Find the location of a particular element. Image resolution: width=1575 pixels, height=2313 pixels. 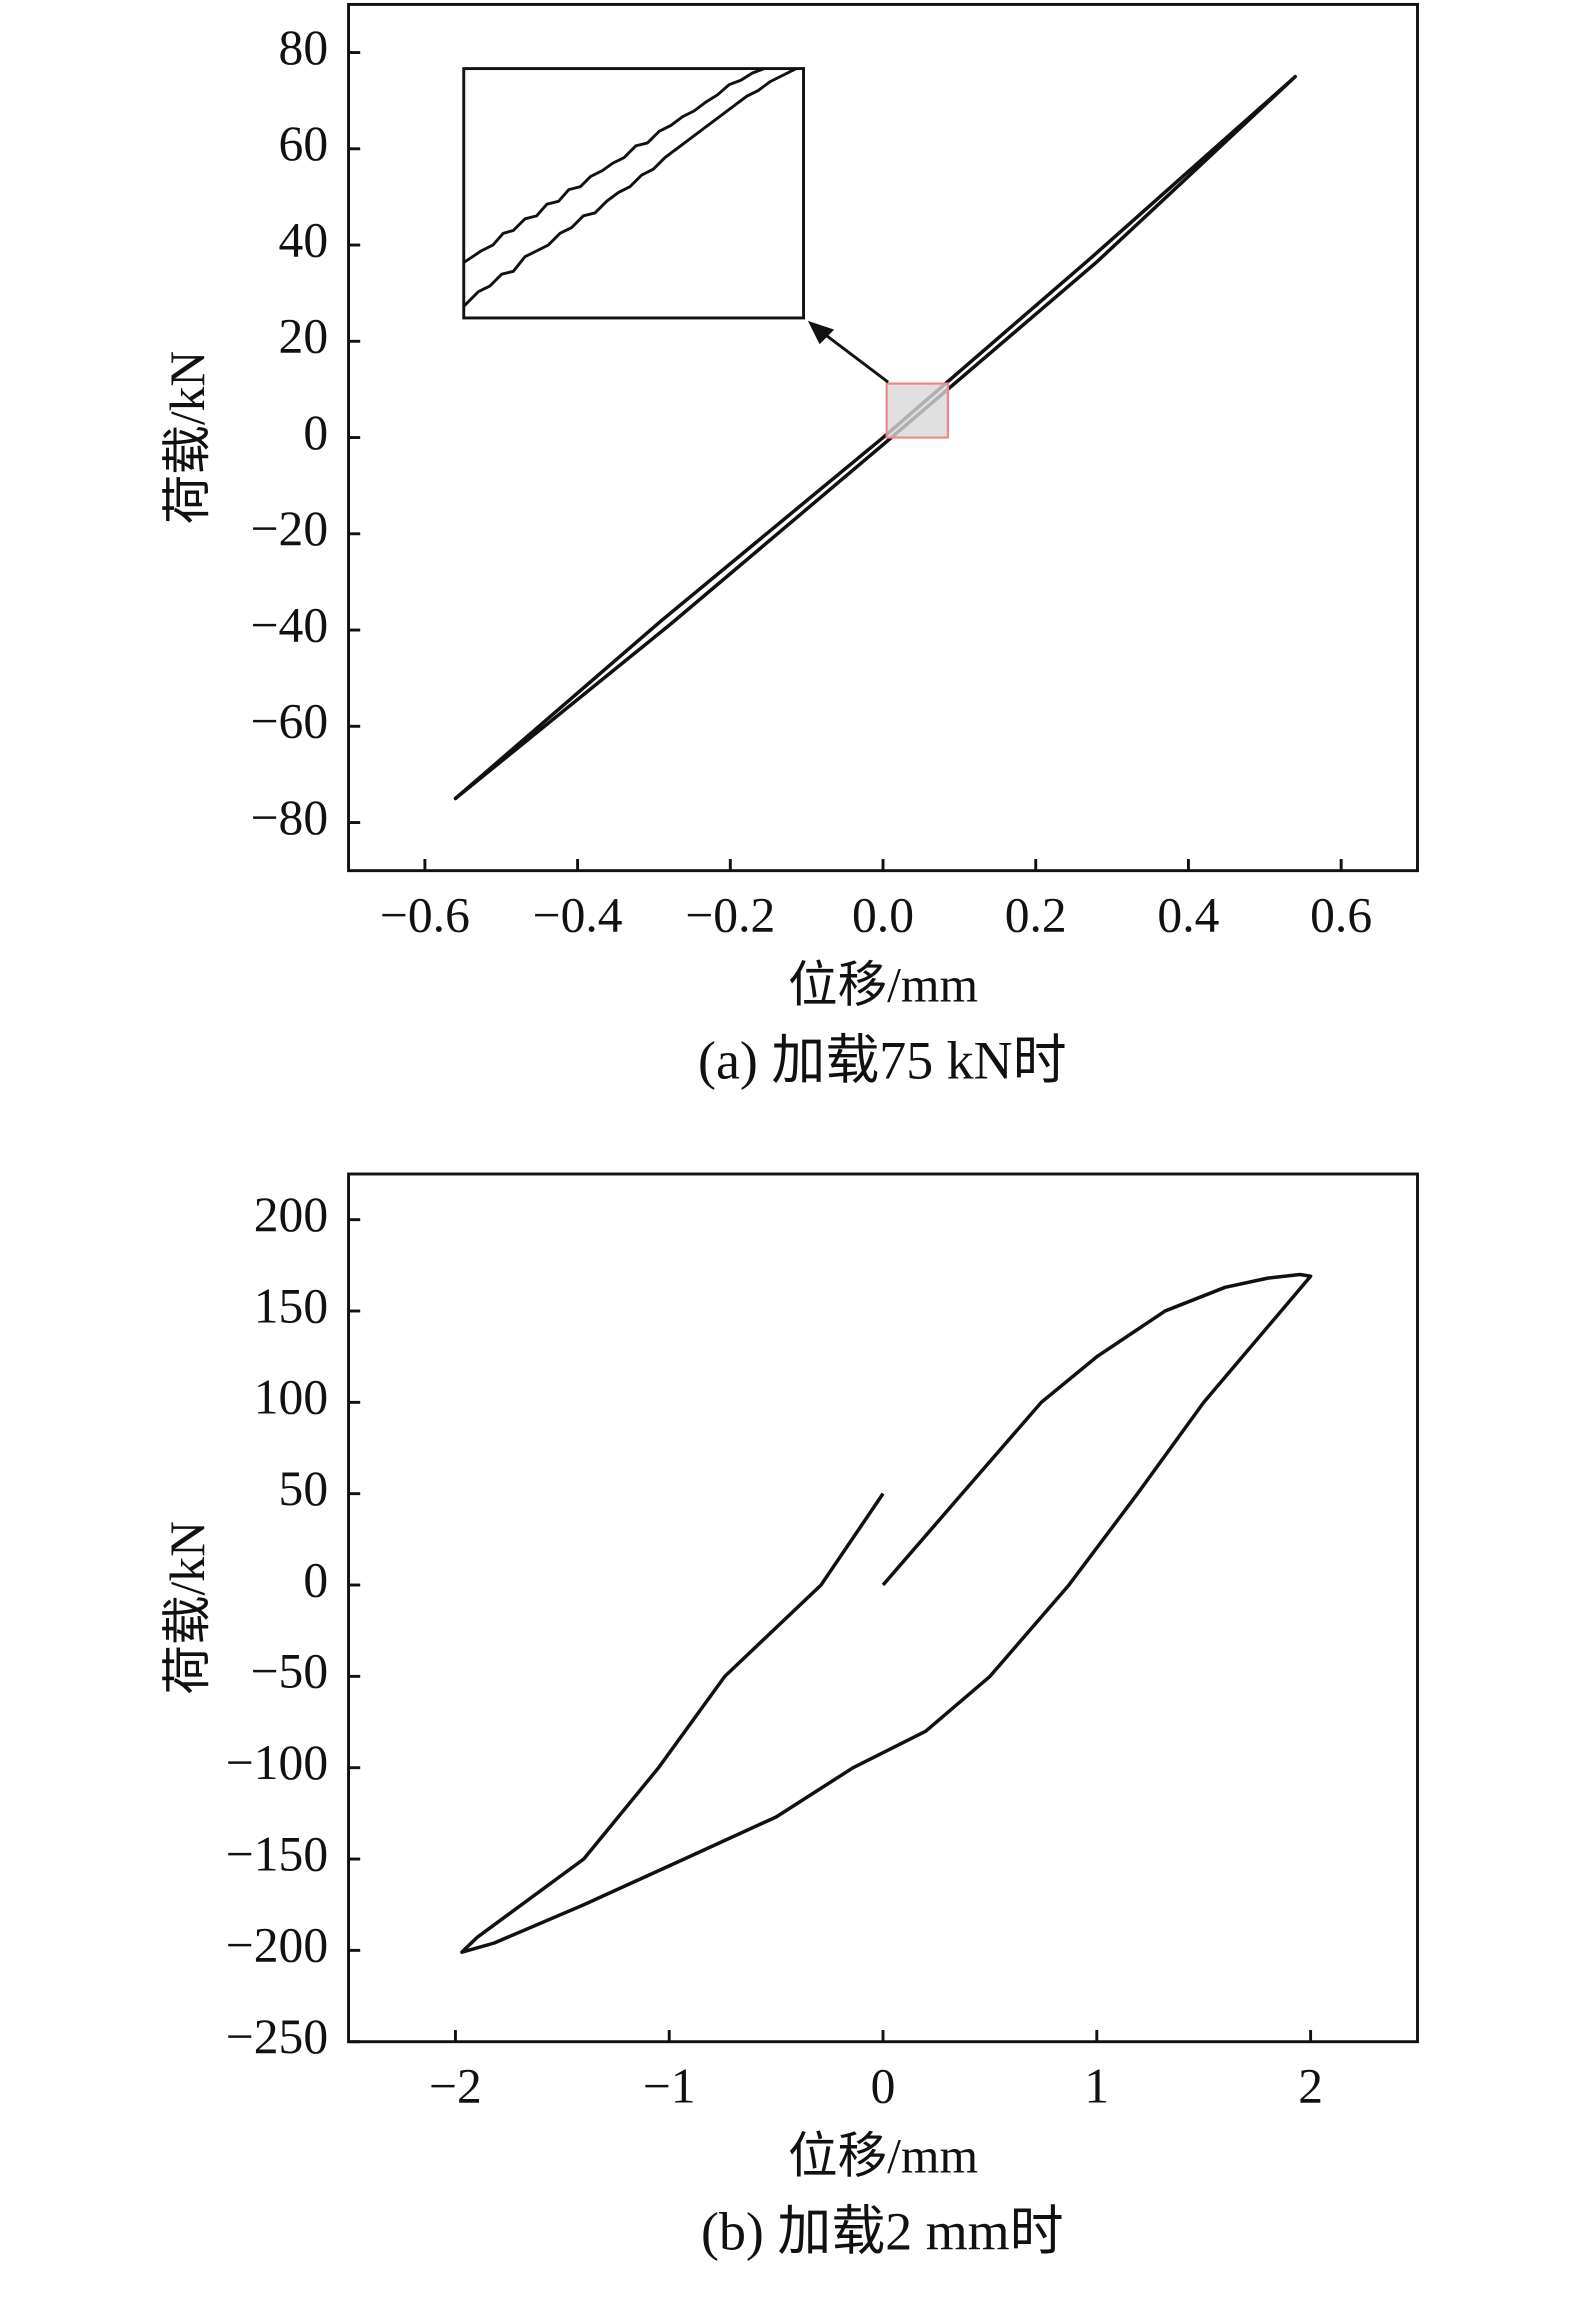

x-tick-label: 0 is located at coordinates (883, 2086).